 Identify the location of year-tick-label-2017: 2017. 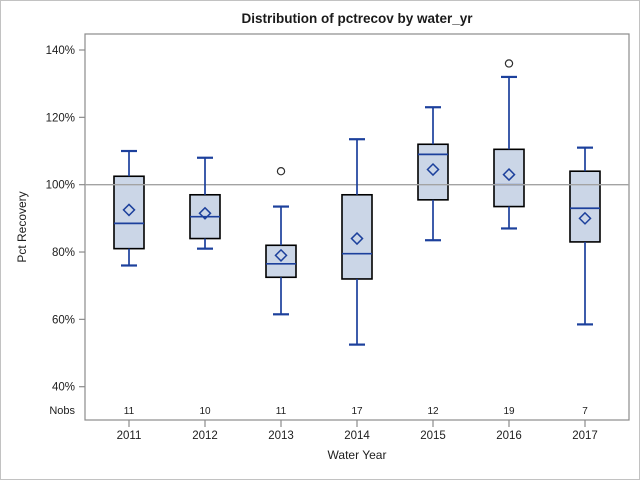
(585, 436).